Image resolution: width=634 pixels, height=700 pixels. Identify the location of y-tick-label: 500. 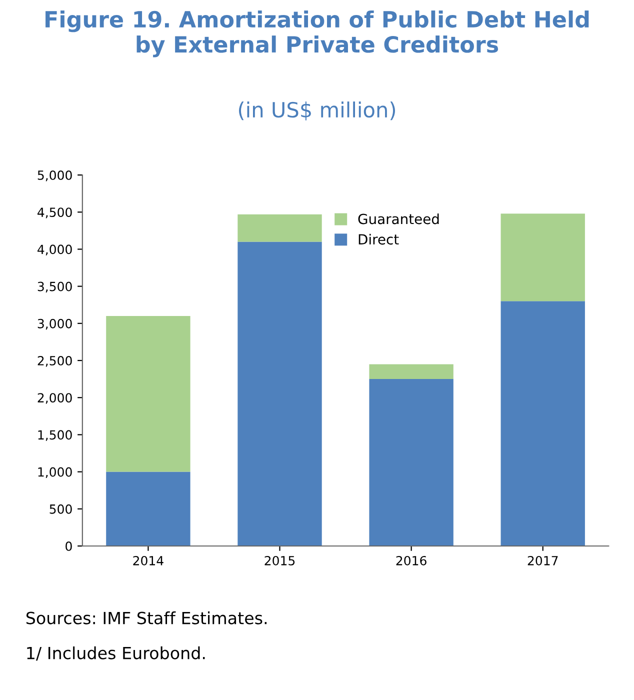
(61, 509).